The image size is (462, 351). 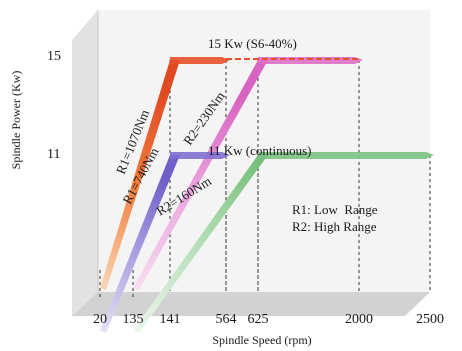 I want to click on x-tick-label-2000: 2000, so click(x=359, y=319).